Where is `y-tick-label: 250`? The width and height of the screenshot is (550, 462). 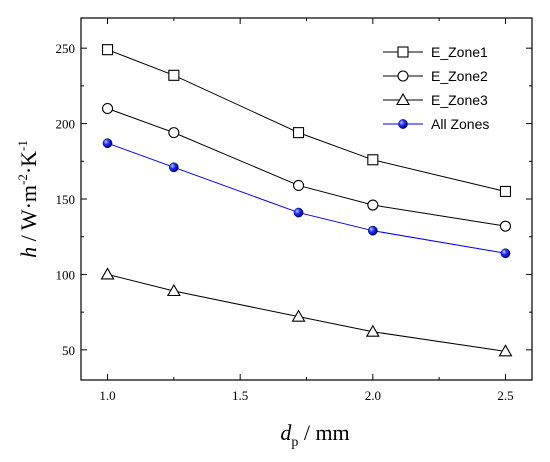
y-tick-label: 250 is located at coordinates (66, 48).